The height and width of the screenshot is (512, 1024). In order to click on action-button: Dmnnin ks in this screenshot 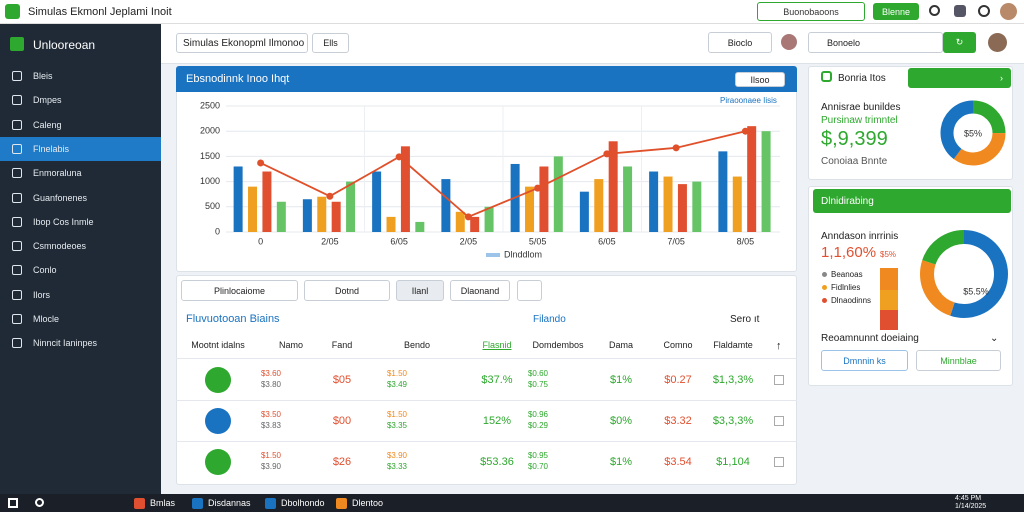, I will do `click(864, 360)`.